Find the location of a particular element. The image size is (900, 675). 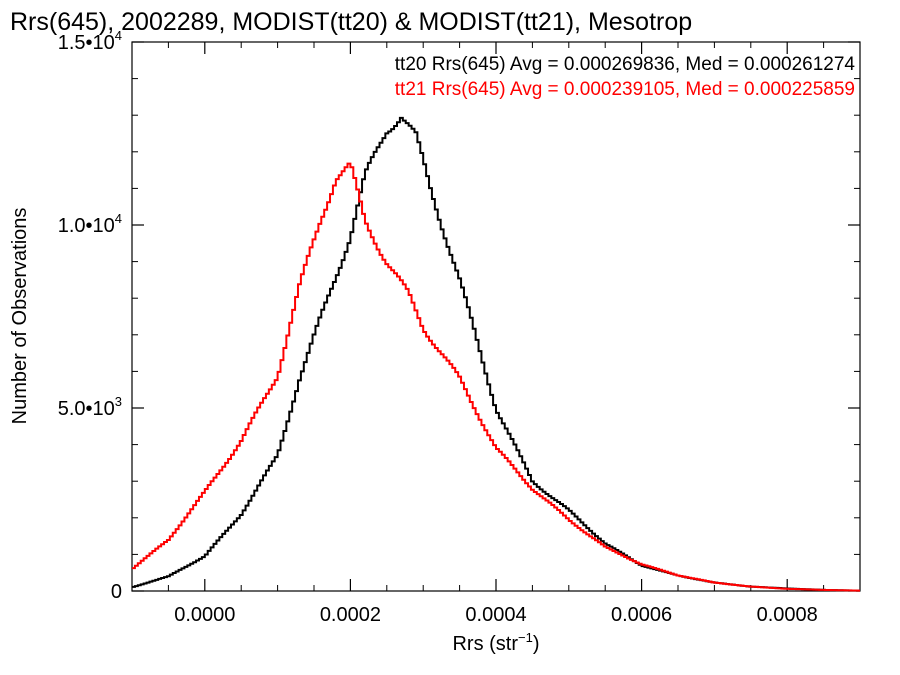

x-axis-label: Rrs (str−1) is located at coordinates (495, 642).